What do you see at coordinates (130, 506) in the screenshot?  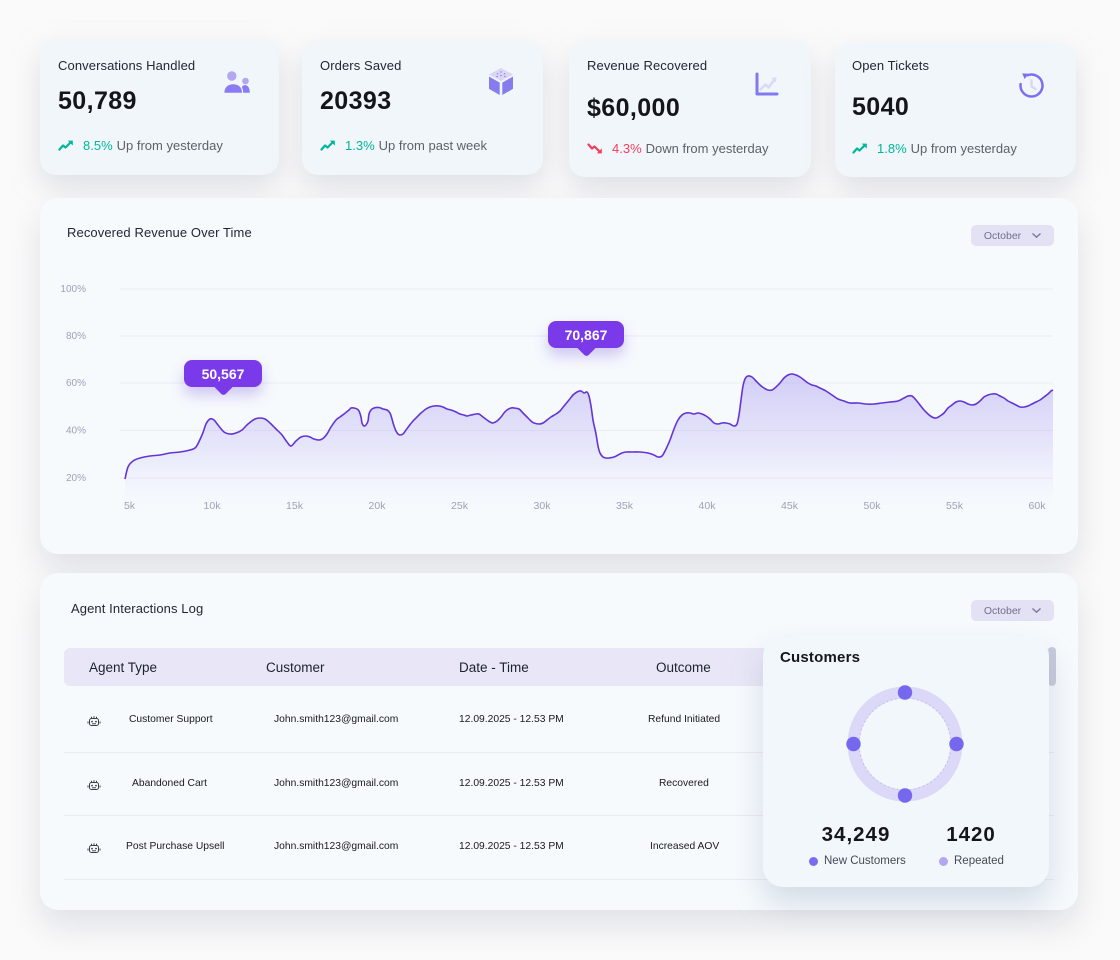 I see `svg-text: 5k` at bounding box center [130, 506].